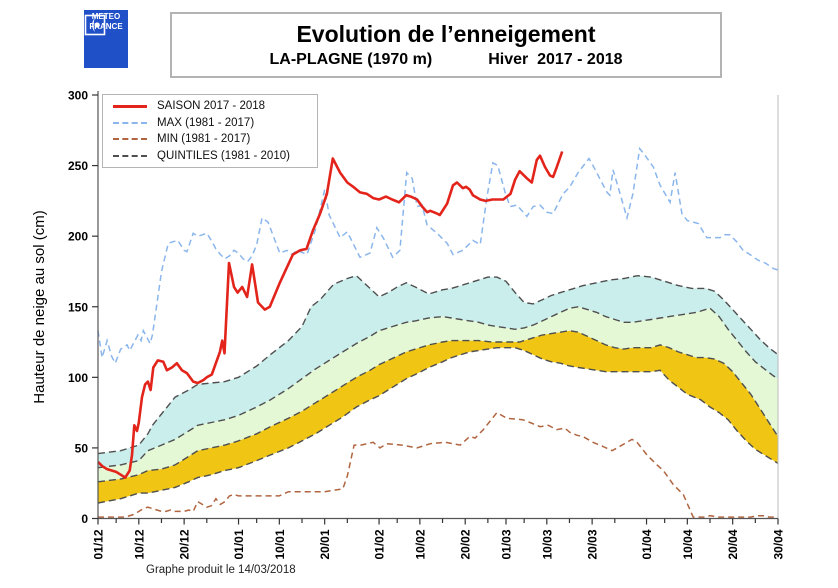 The width and height of the screenshot is (838, 588). Describe the element at coordinates (280, 544) in the screenshot. I see `x-tick-label: 10/01` at that location.